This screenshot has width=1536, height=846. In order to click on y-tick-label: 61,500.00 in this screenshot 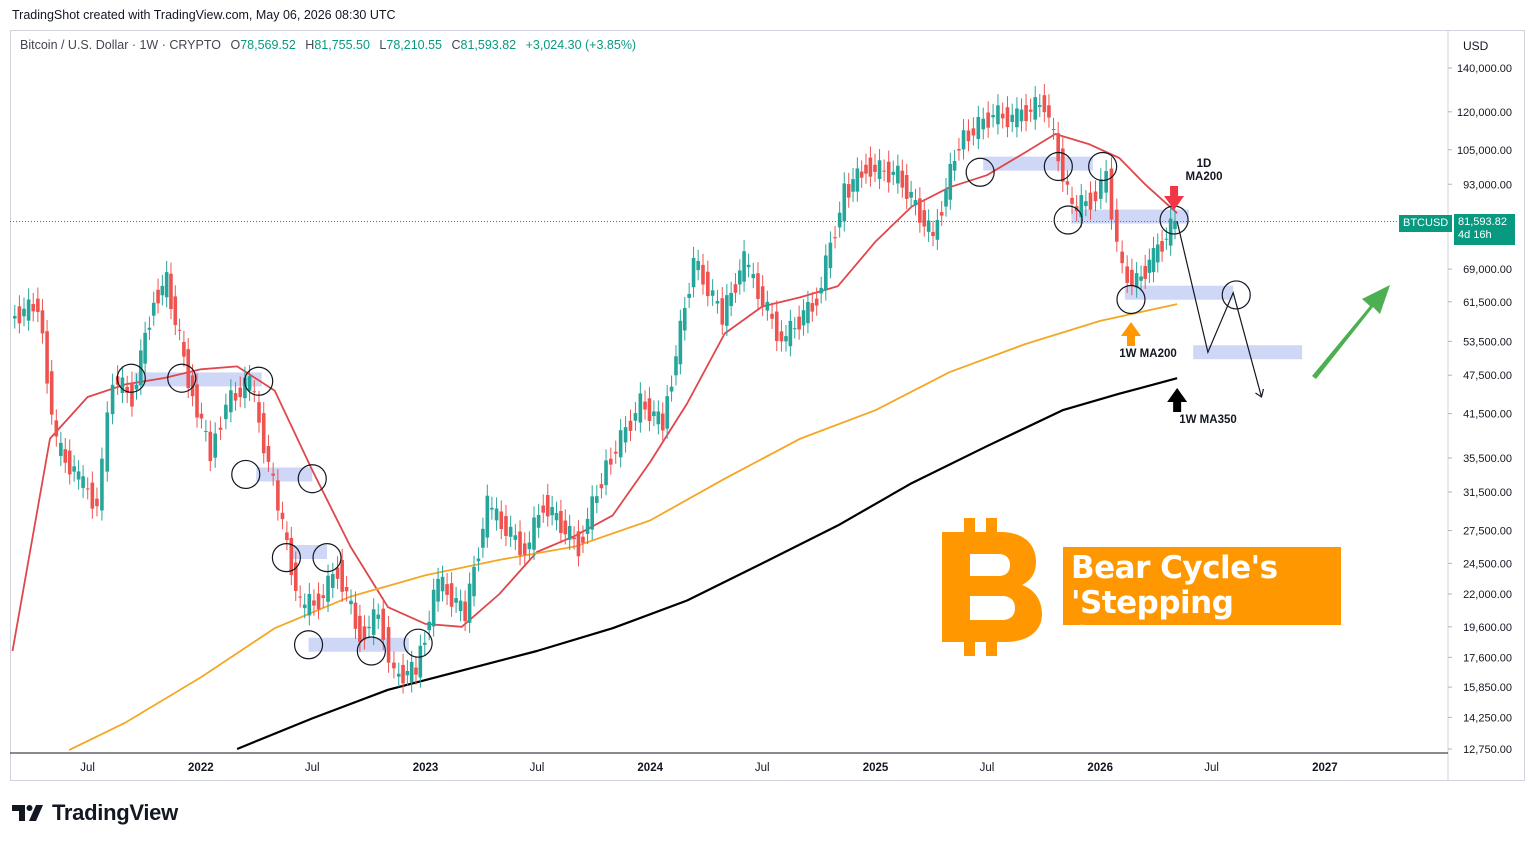, I will do `click(1487, 303)`.